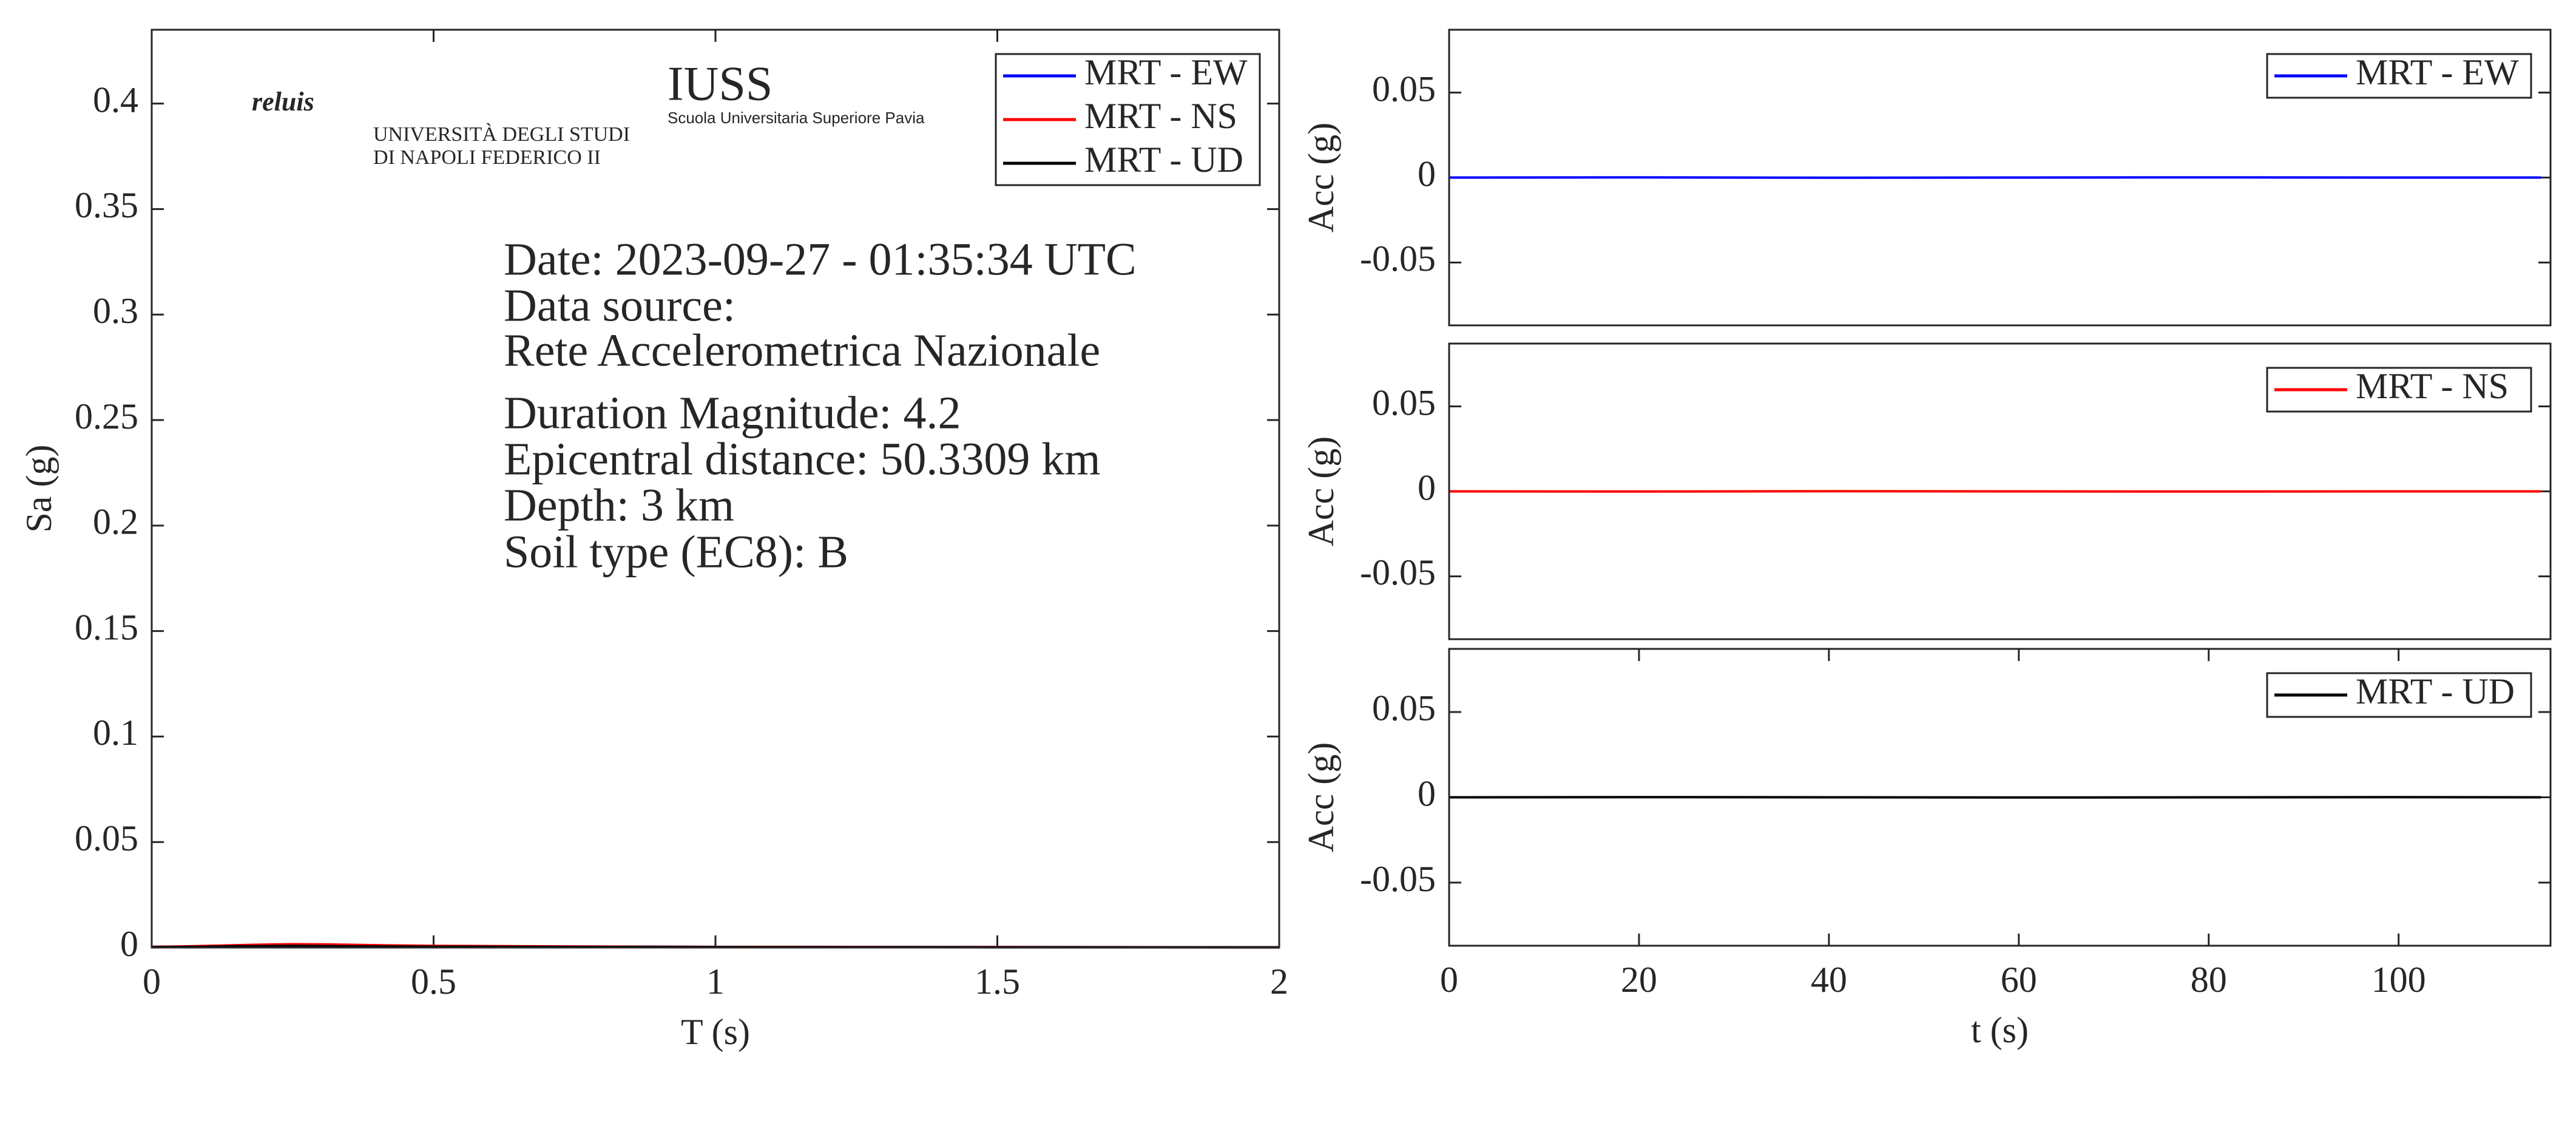  What do you see at coordinates (115, 311) in the screenshot?
I see `y-tick-label: 0.3` at bounding box center [115, 311].